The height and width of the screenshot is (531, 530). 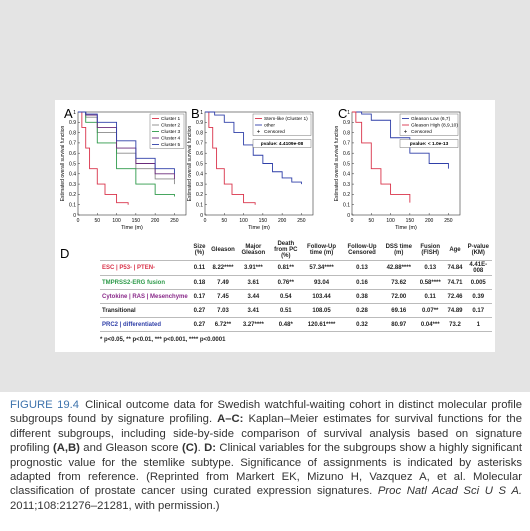 I want to click on row-label: TMPRSS2-ERG fusion, so click(x=145, y=282).